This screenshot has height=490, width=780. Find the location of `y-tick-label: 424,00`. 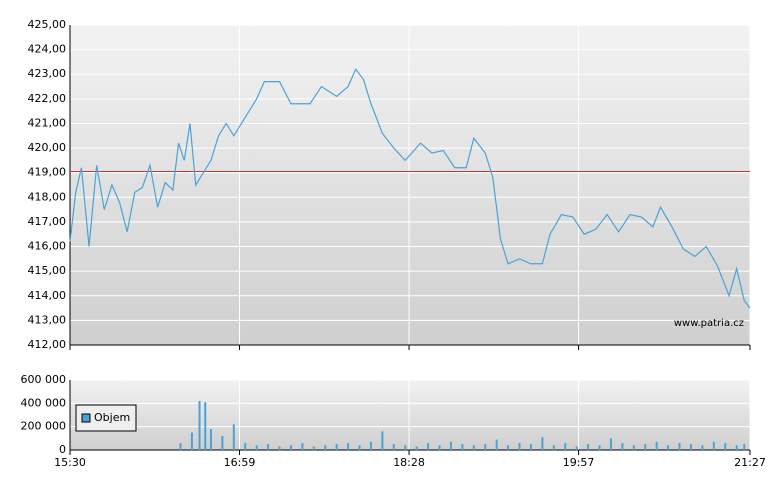

y-tick-label: 424,00 is located at coordinates (47, 49).